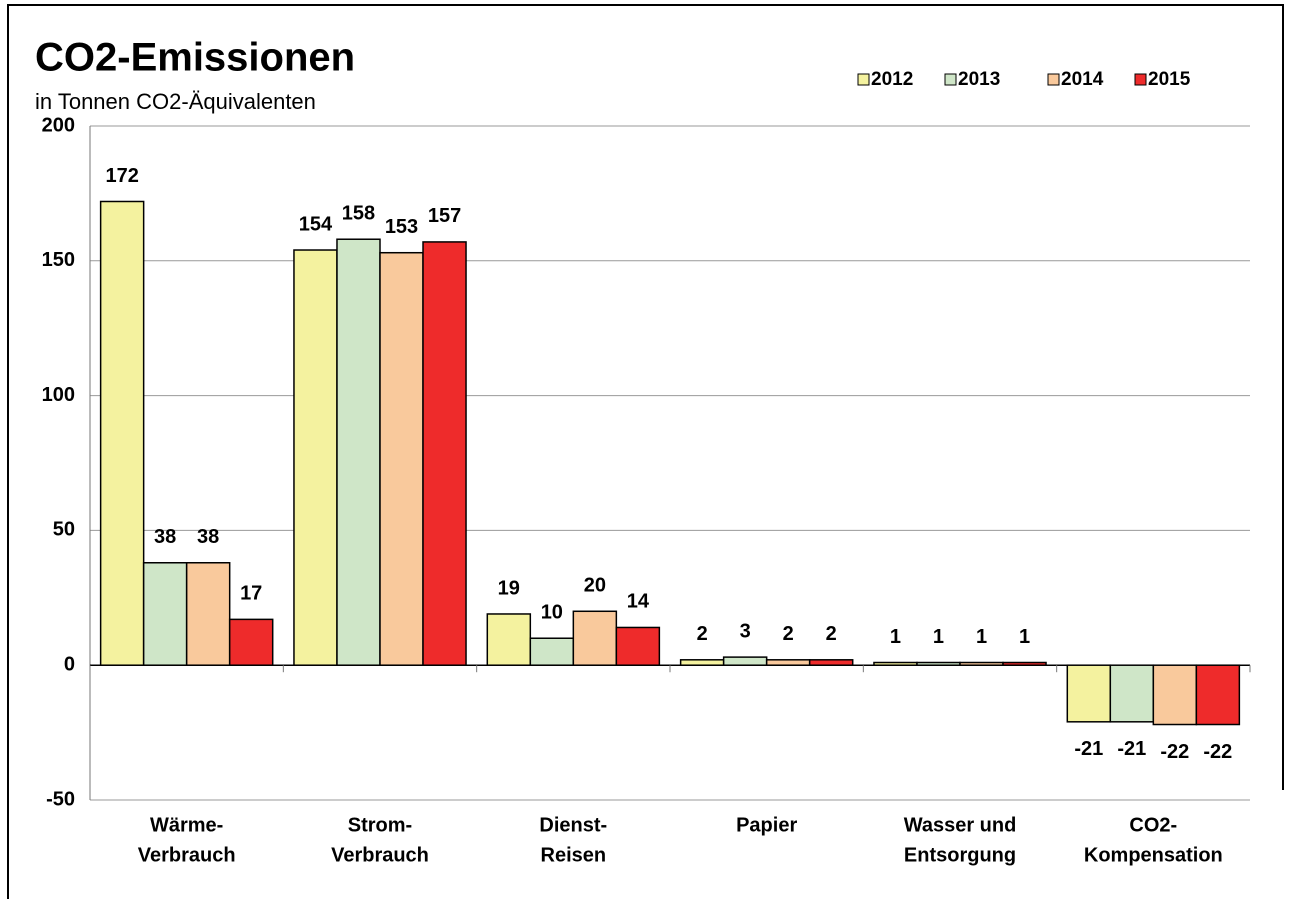 This screenshot has width=1290, height=899. Describe the element at coordinates (358, 214) in the screenshot. I see `value-label: 158` at that location.